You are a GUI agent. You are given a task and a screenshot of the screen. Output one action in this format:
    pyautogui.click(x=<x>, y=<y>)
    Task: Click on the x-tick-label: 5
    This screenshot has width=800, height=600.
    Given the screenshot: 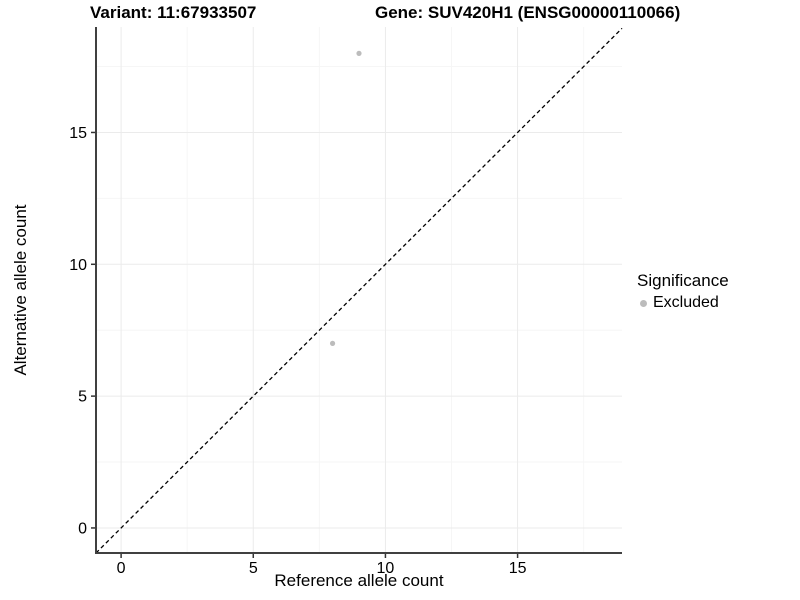 What is the action you would take?
    pyautogui.click(x=253, y=568)
    